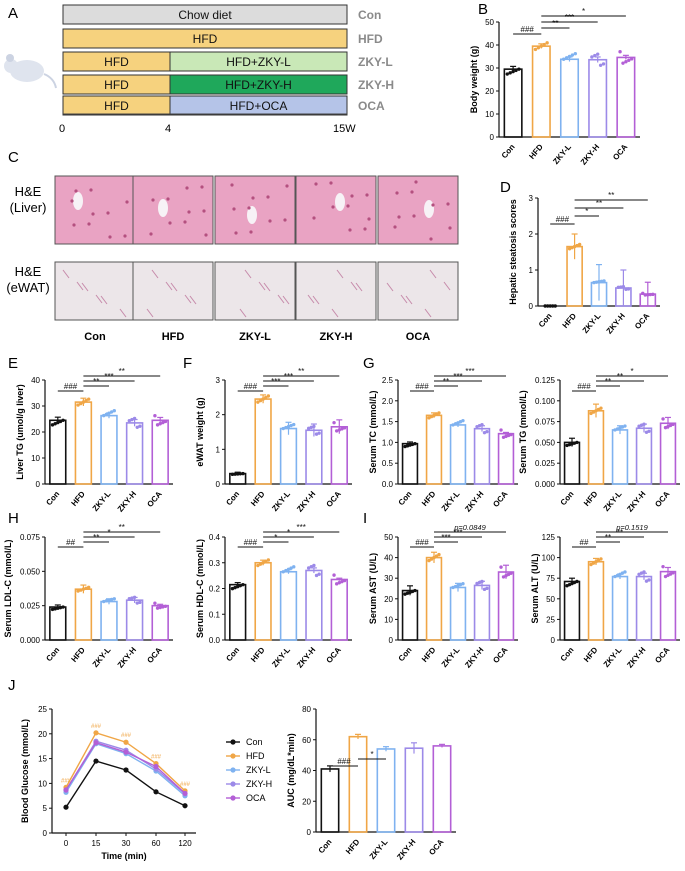 The width and height of the screenshot is (685, 871). Describe the element at coordinates (96, 843) in the screenshot. I see `x-tick-label: 15` at that location.